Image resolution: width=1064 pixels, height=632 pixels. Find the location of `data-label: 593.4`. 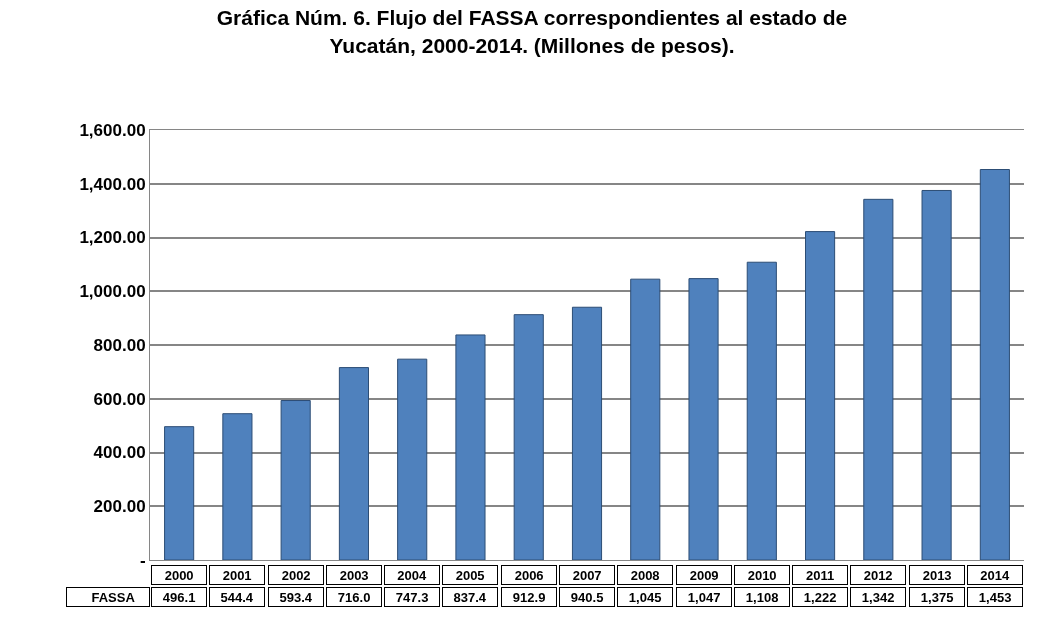

data-label: 593.4 is located at coordinates (296, 597).